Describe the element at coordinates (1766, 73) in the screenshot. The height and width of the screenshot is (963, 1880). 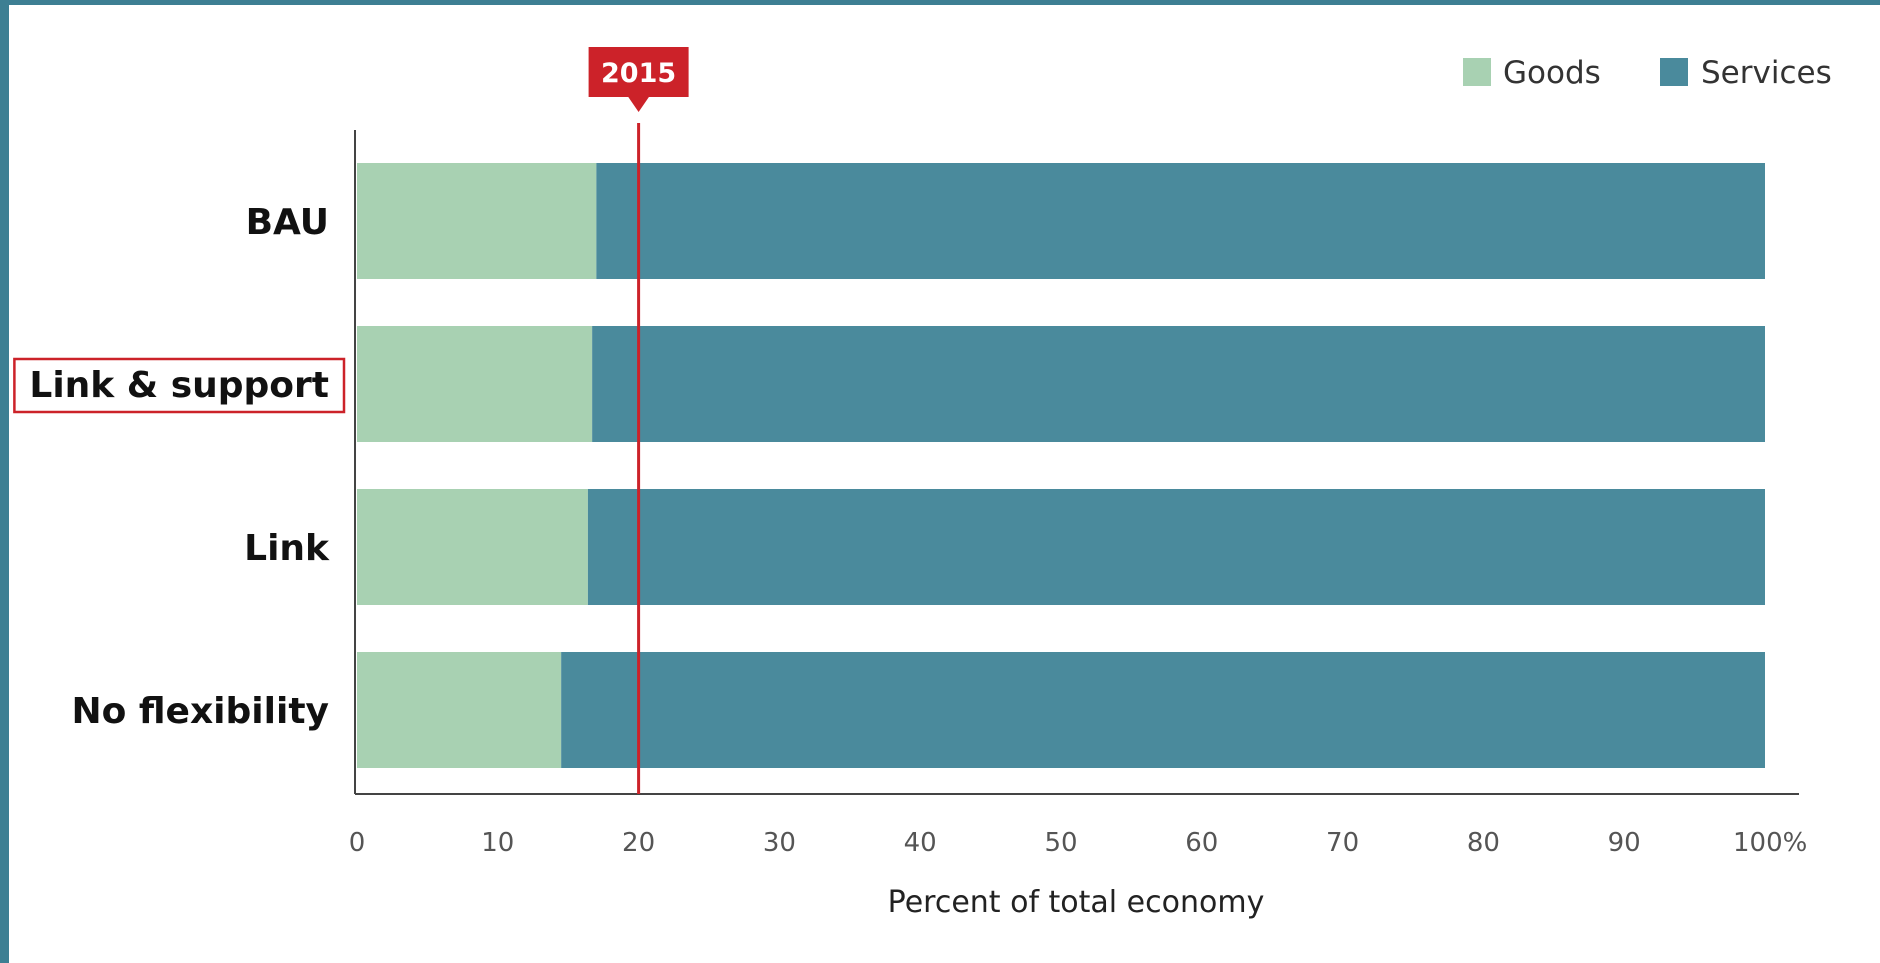
I see `legend-label-services: Services` at that location.